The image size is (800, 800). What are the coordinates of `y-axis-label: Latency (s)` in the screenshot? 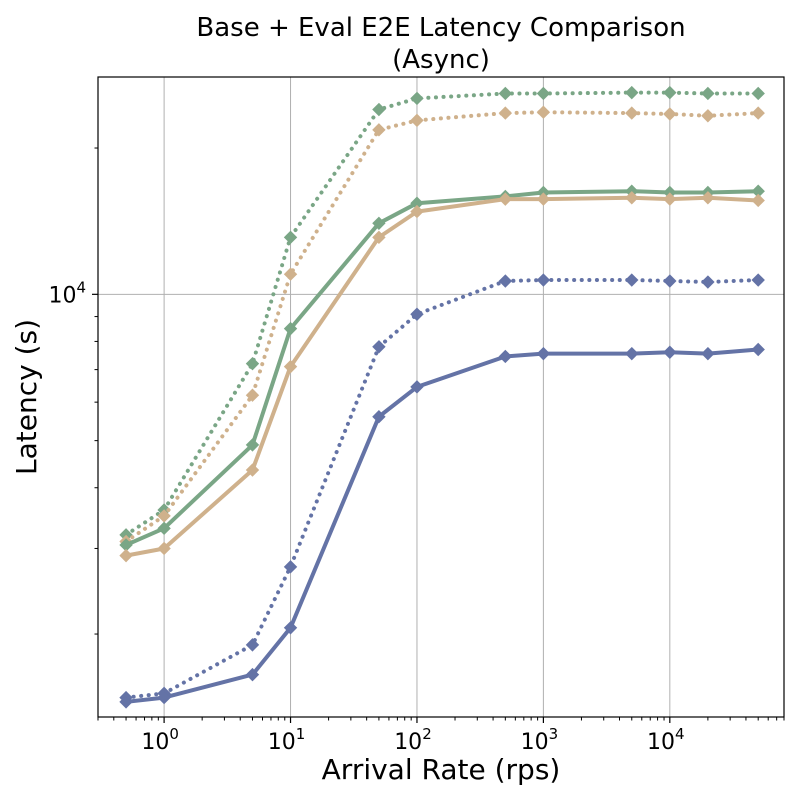 It's located at (26, 397).